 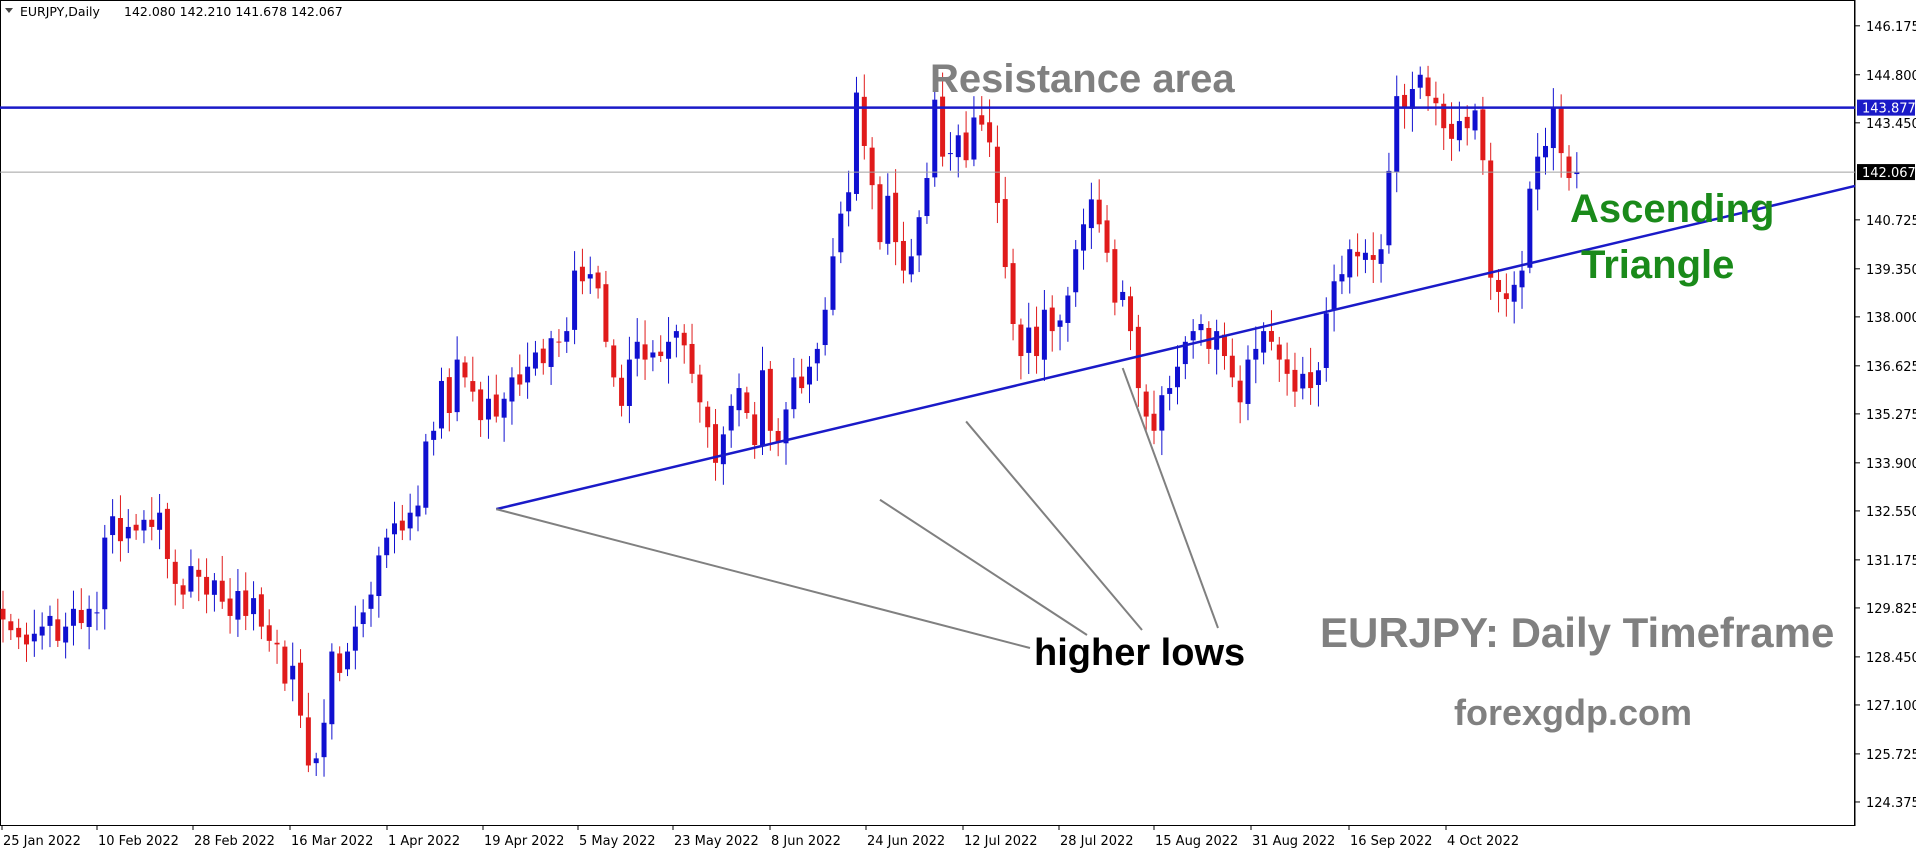 I want to click on pattern-label-line2: Triangle, so click(x=1657, y=265).